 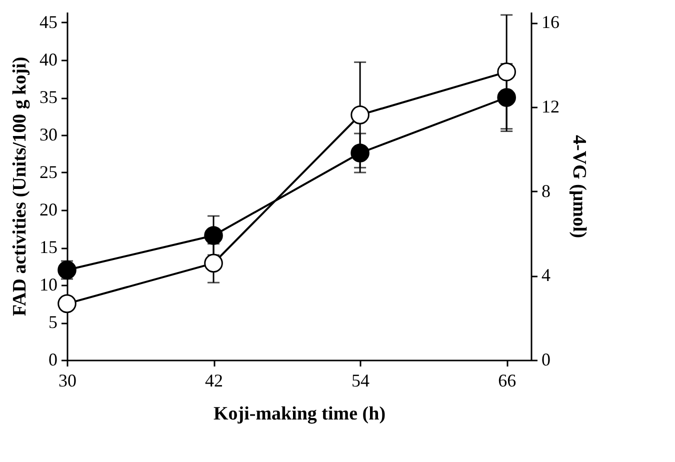 I want to click on y-tick-label: 5, so click(x=53, y=322).